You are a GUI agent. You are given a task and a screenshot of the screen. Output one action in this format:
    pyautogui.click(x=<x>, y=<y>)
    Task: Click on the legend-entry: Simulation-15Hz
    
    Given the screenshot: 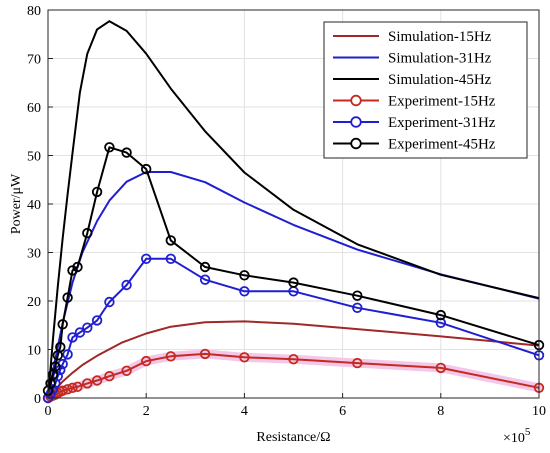 What is the action you would take?
    pyautogui.click(x=412, y=37)
    